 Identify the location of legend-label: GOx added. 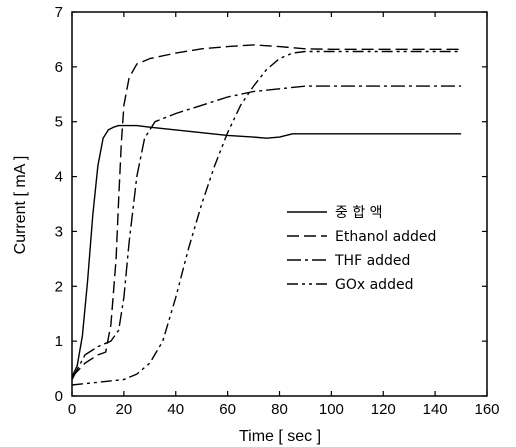
(374, 285).